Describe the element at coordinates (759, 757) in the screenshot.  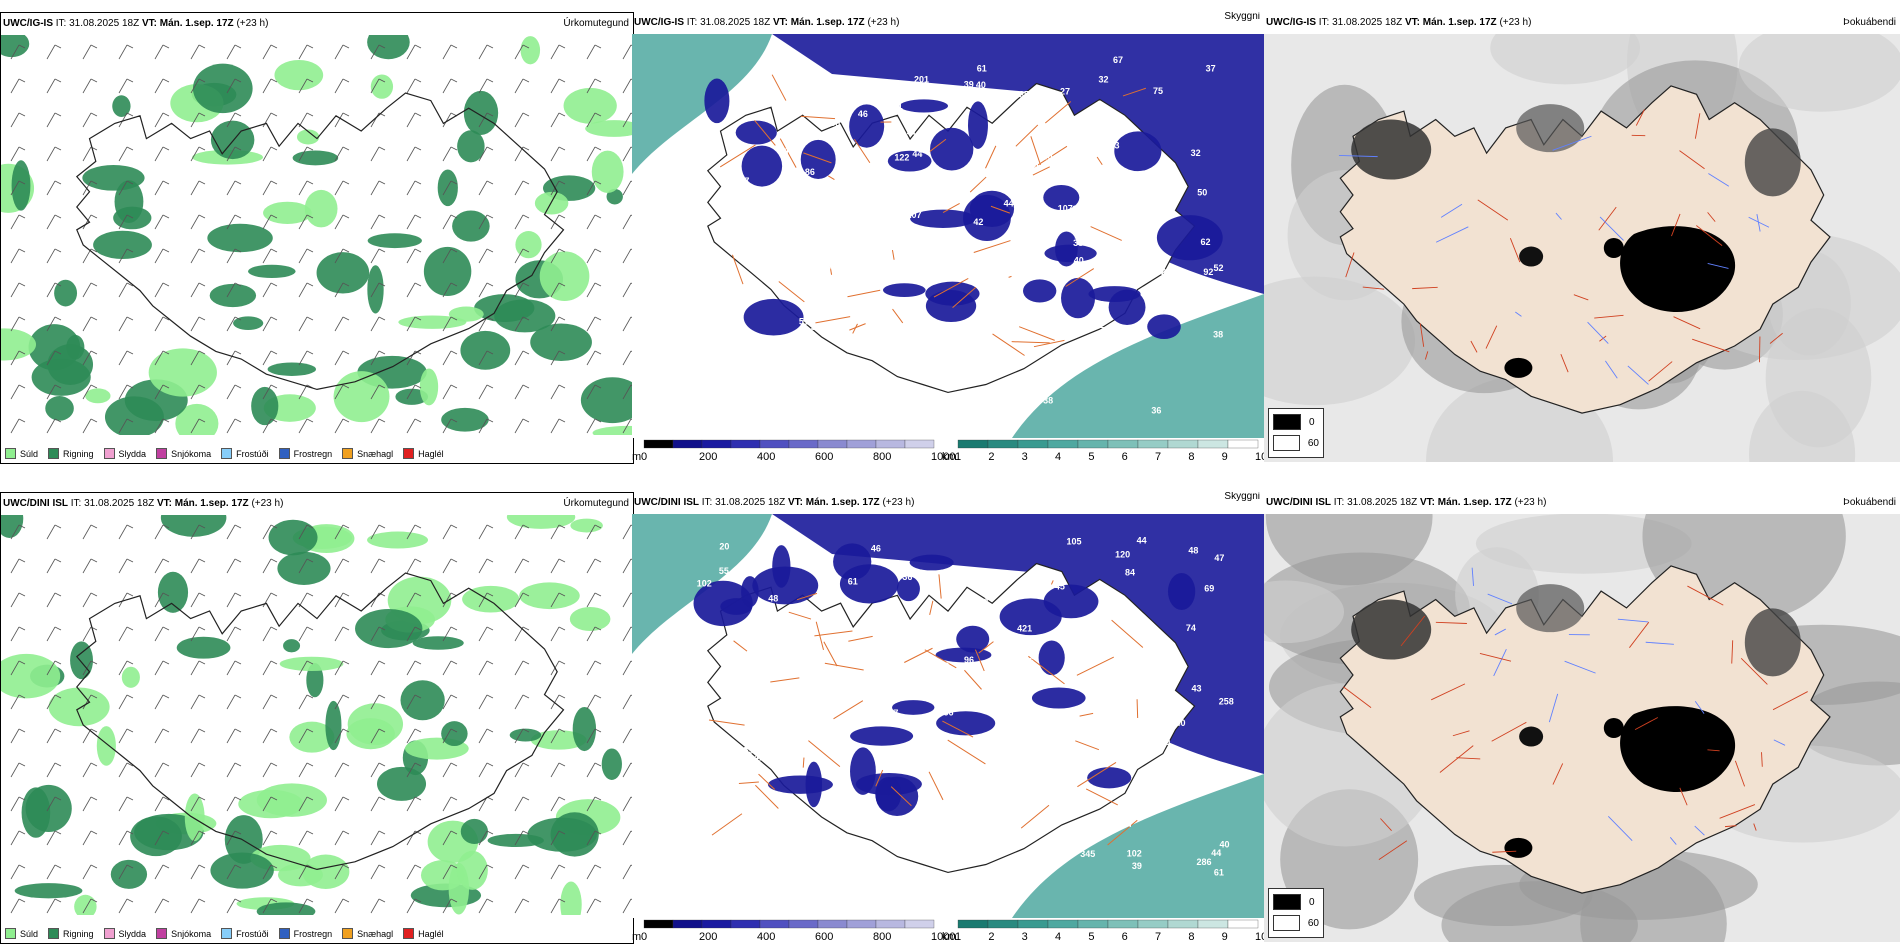
I see `cloud-base-label: 41` at that location.